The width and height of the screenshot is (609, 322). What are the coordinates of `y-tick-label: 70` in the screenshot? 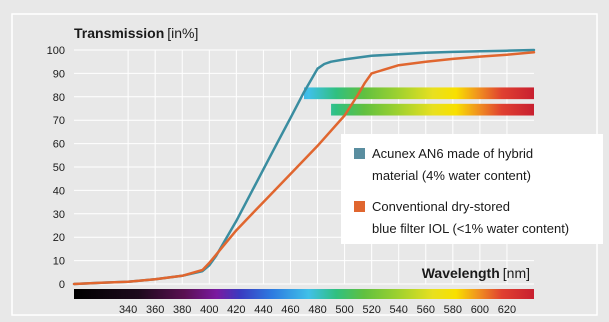 It's located at (59, 121).